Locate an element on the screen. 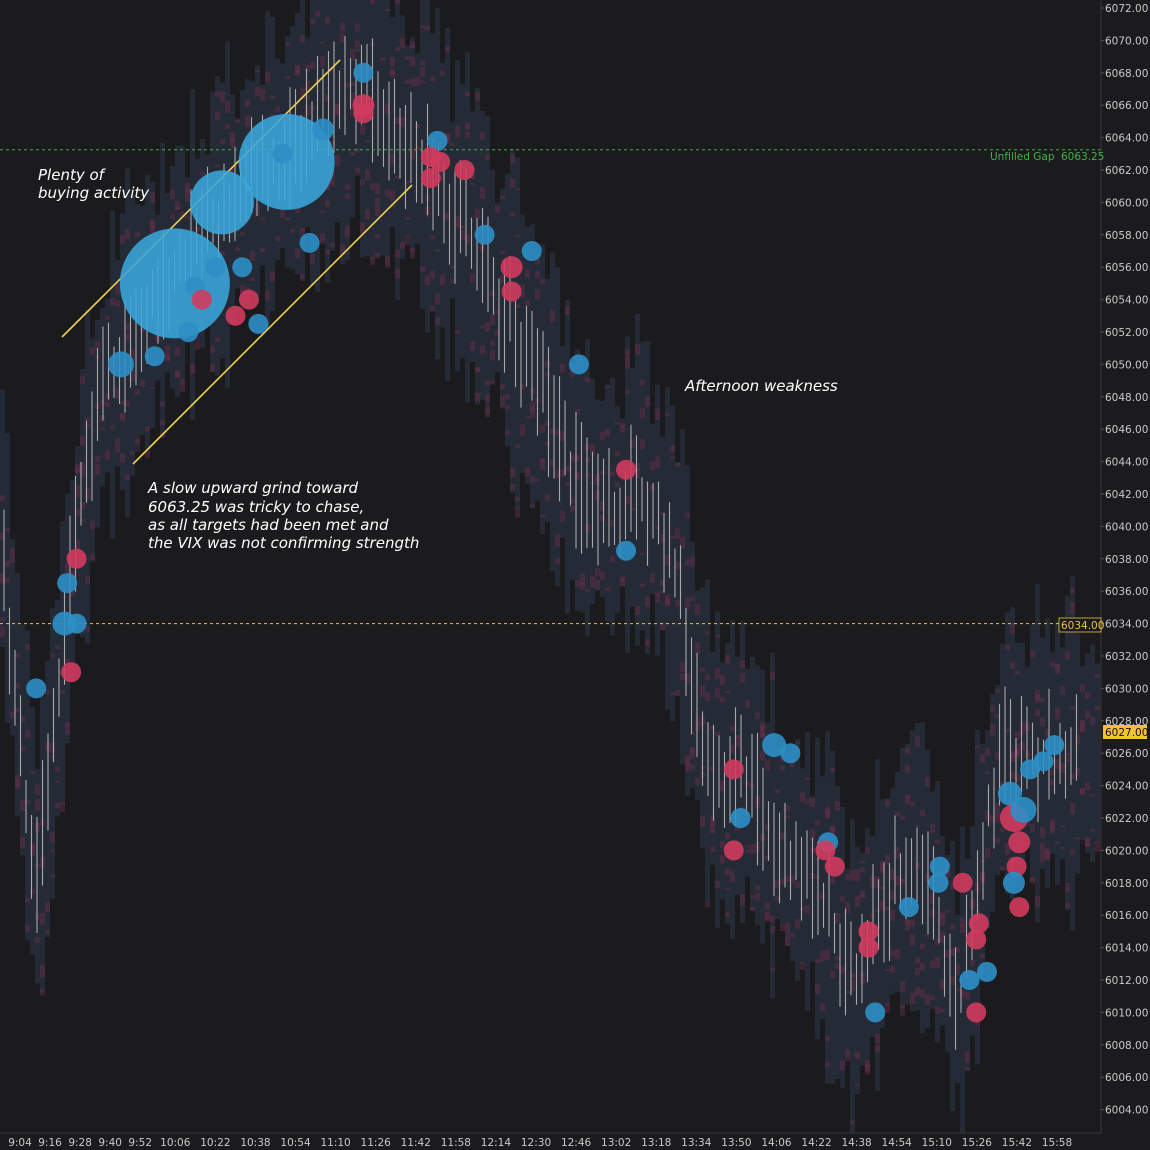  gap-label: Unfilled Gap 6063.25 is located at coordinates (1047, 157).